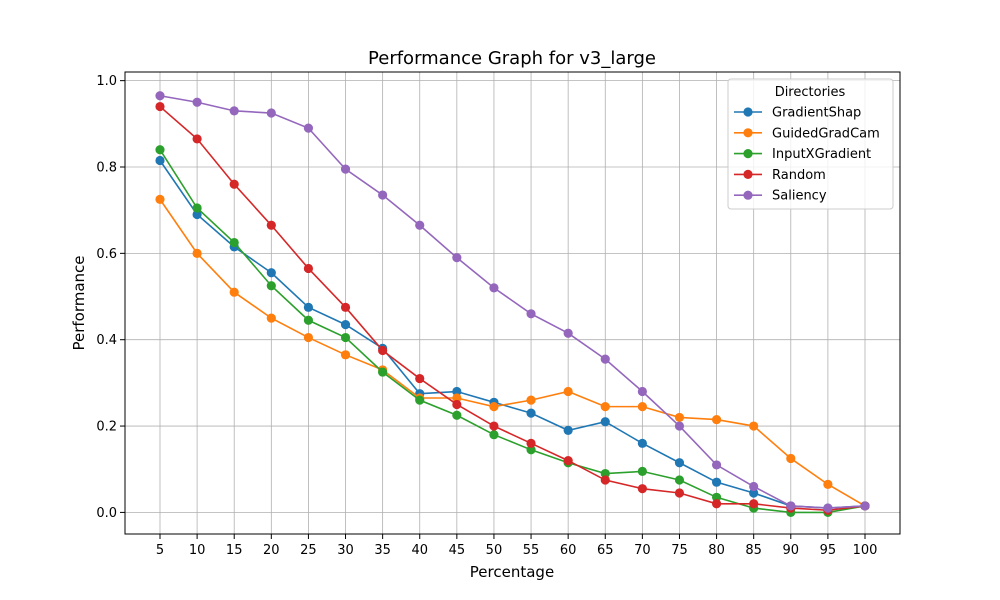 The height and width of the screenshot is (600, 1000). Describe the element at coordinates (197, 550) in the screenshot. I see `x-tick-label: 10` at that location.